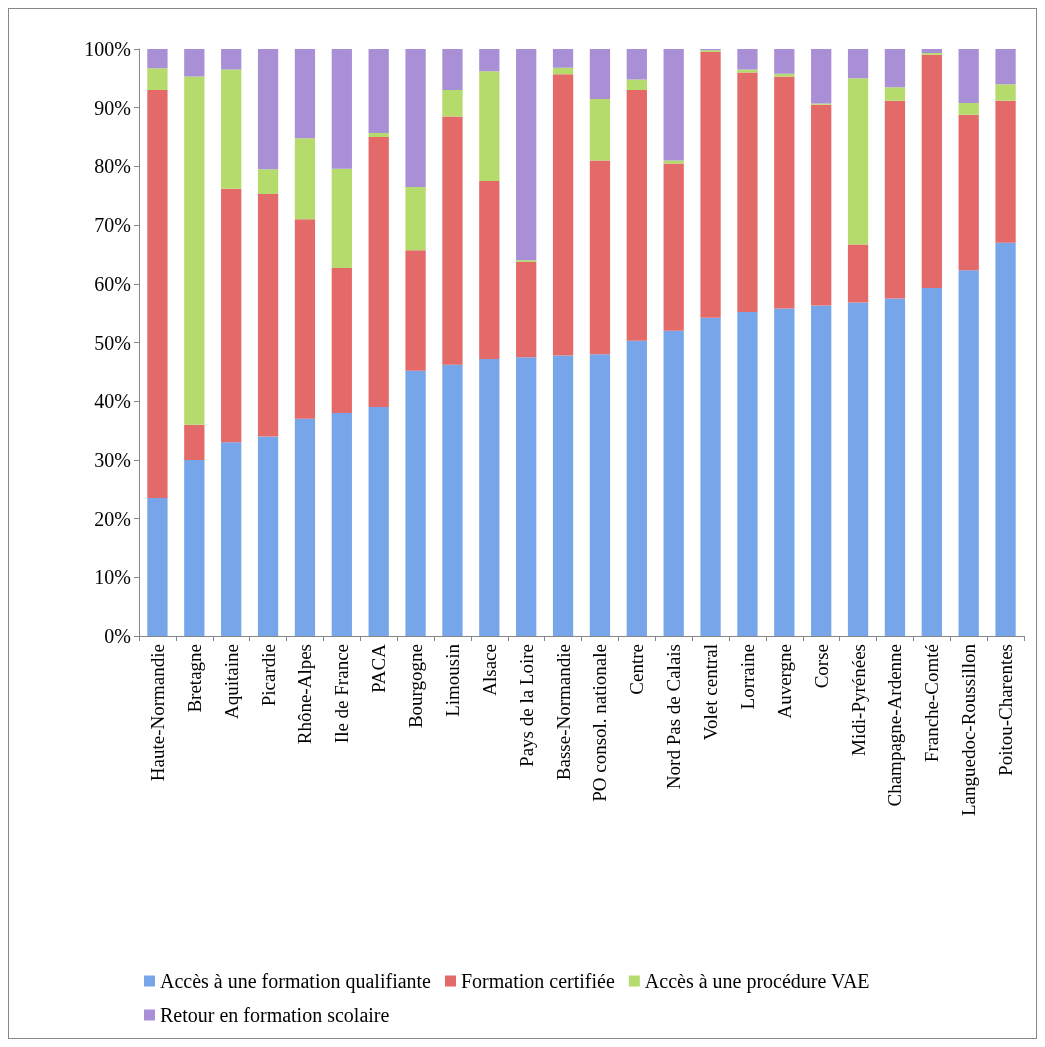 The height and width of the screenshot is (1047, 1045). What do you see at coordinates (452, 680) in the screenshot?
I see `x-tick-label: Limousin` at bounding box center [452, 680].